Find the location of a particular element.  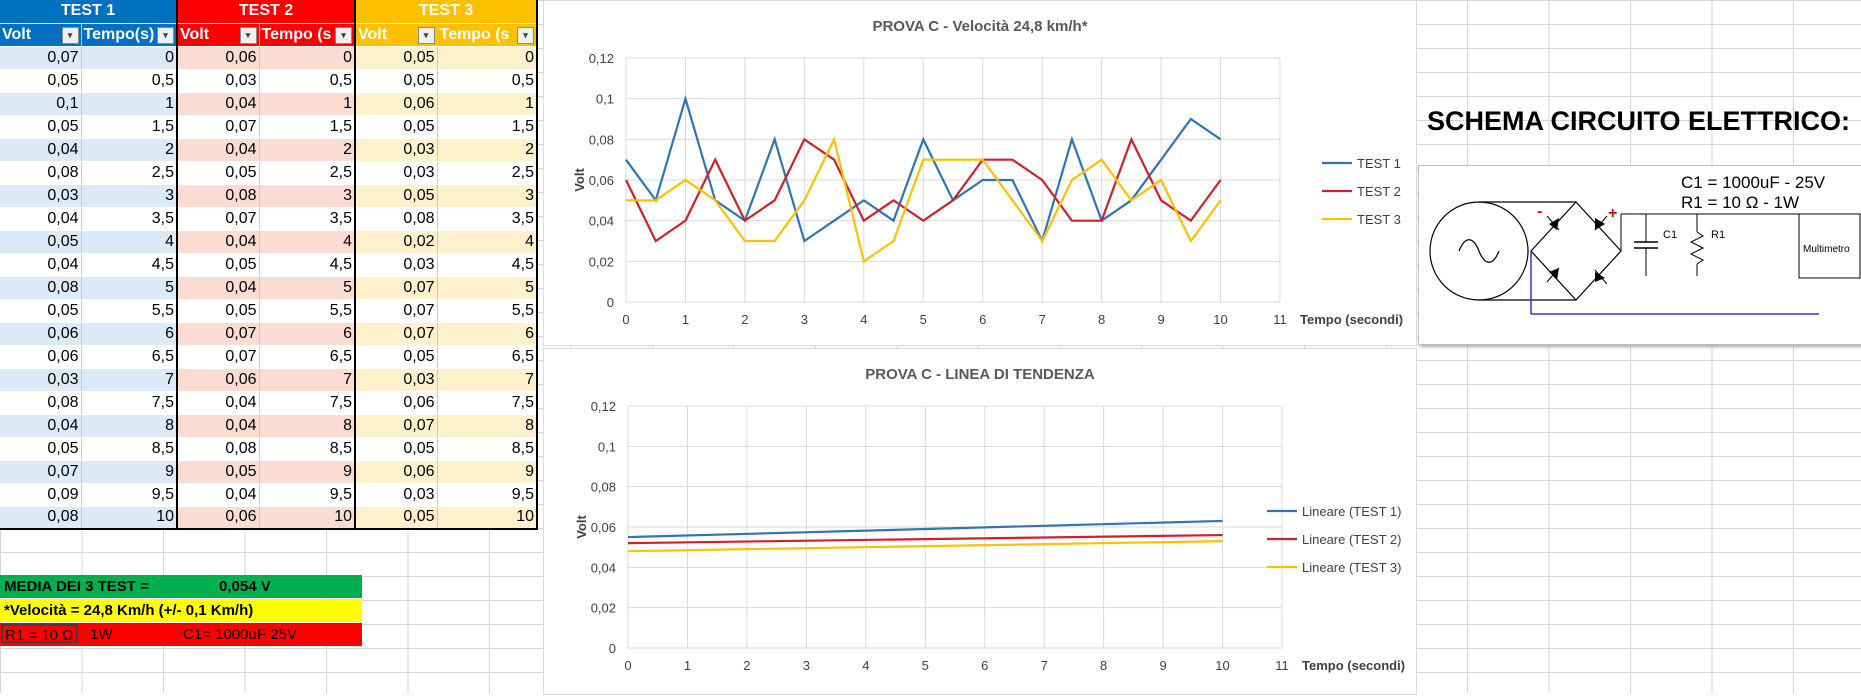

table-cell: 0,5 is located at coordinates (487, 81).